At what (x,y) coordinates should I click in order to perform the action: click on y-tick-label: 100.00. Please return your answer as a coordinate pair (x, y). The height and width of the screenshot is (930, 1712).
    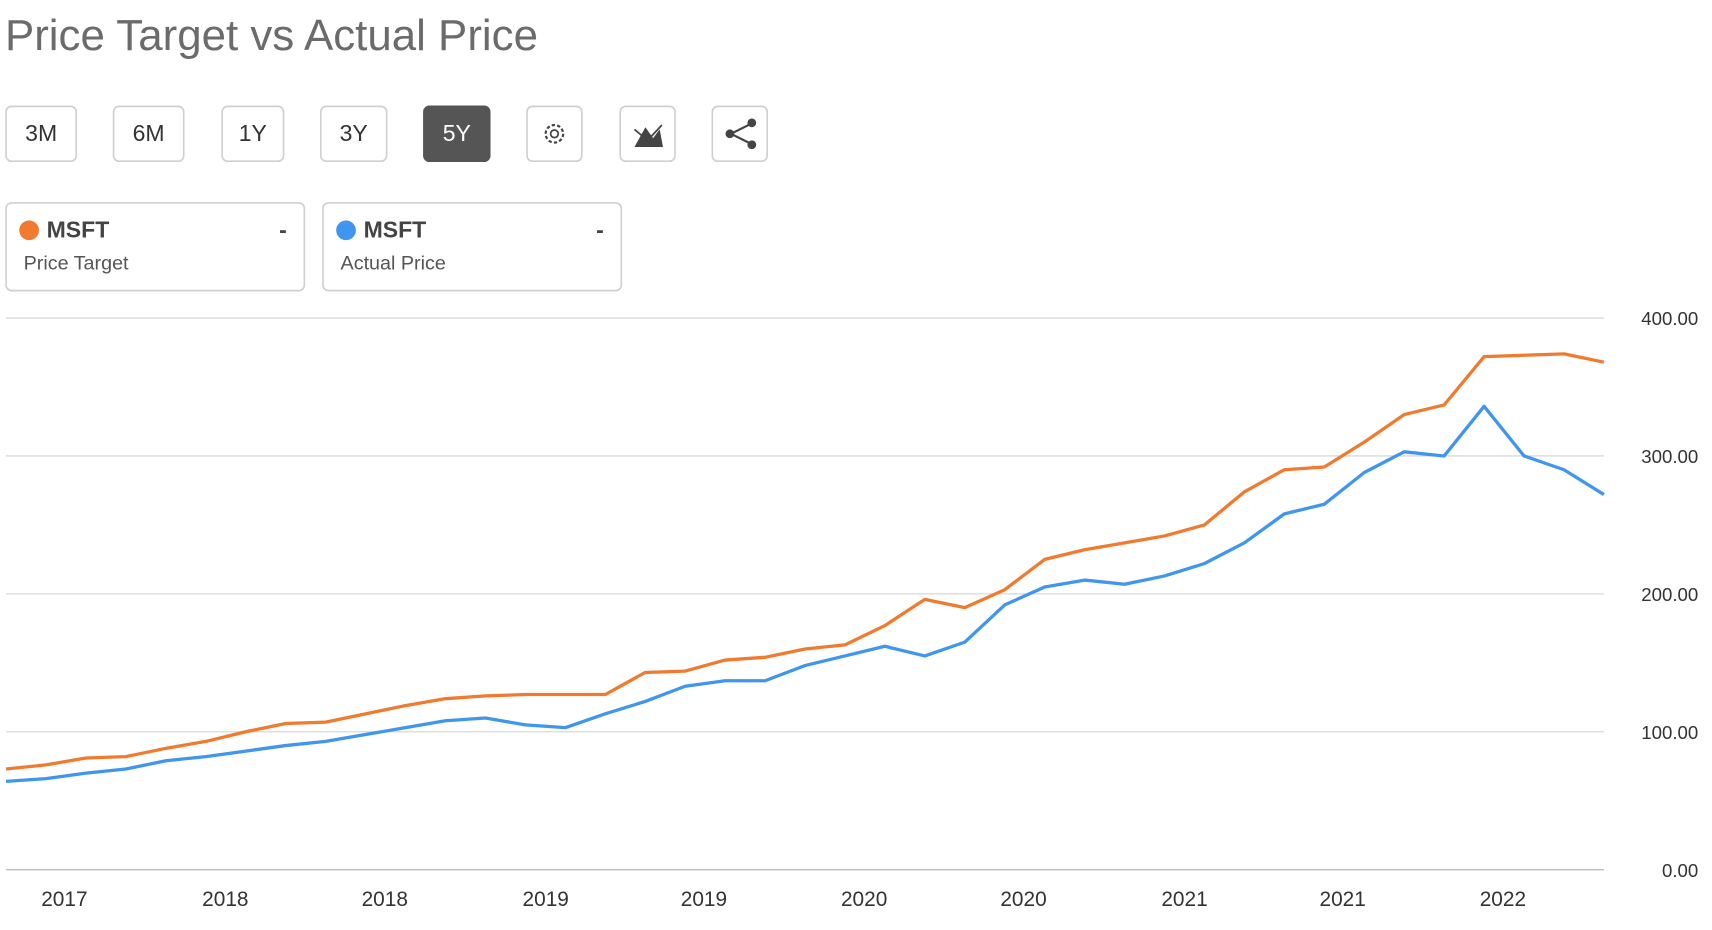
    Looking at the image, I should click on (1669, 732).